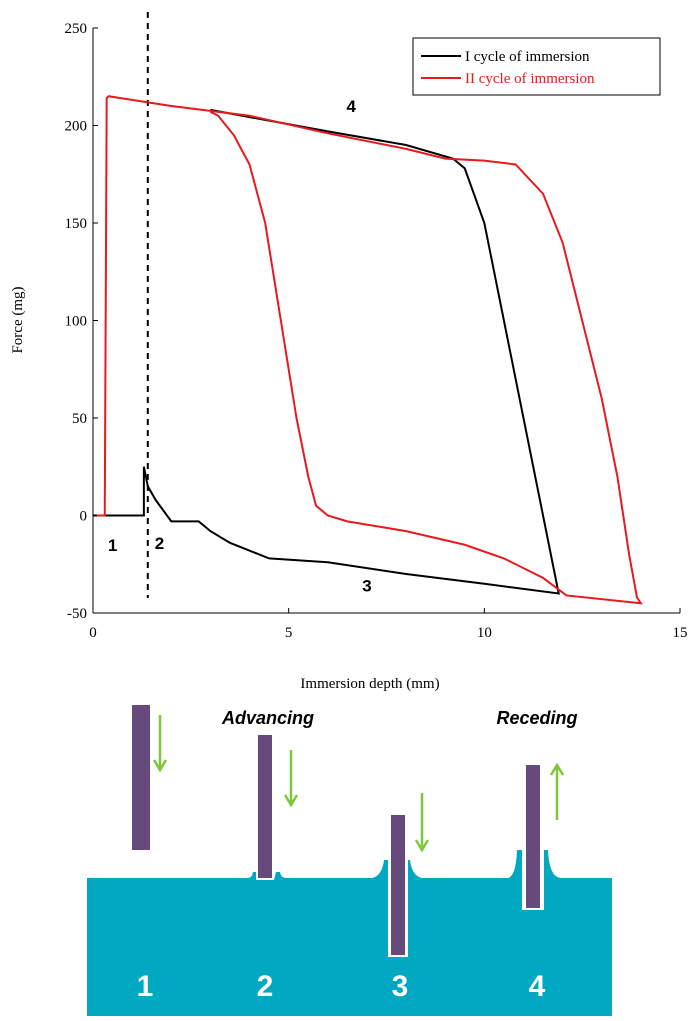  I want to click on x-axis-label: Immersion depth (mm), so click(369, 684).